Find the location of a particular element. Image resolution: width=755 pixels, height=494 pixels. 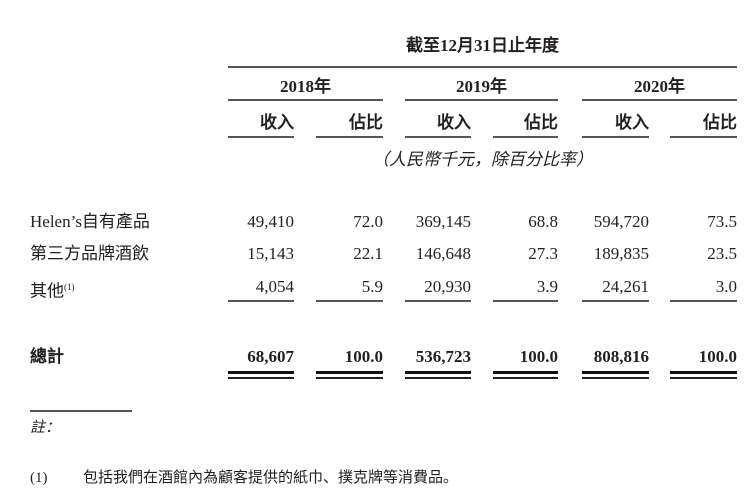

table-cell: 23.5 is located at coordinates (722, 253).